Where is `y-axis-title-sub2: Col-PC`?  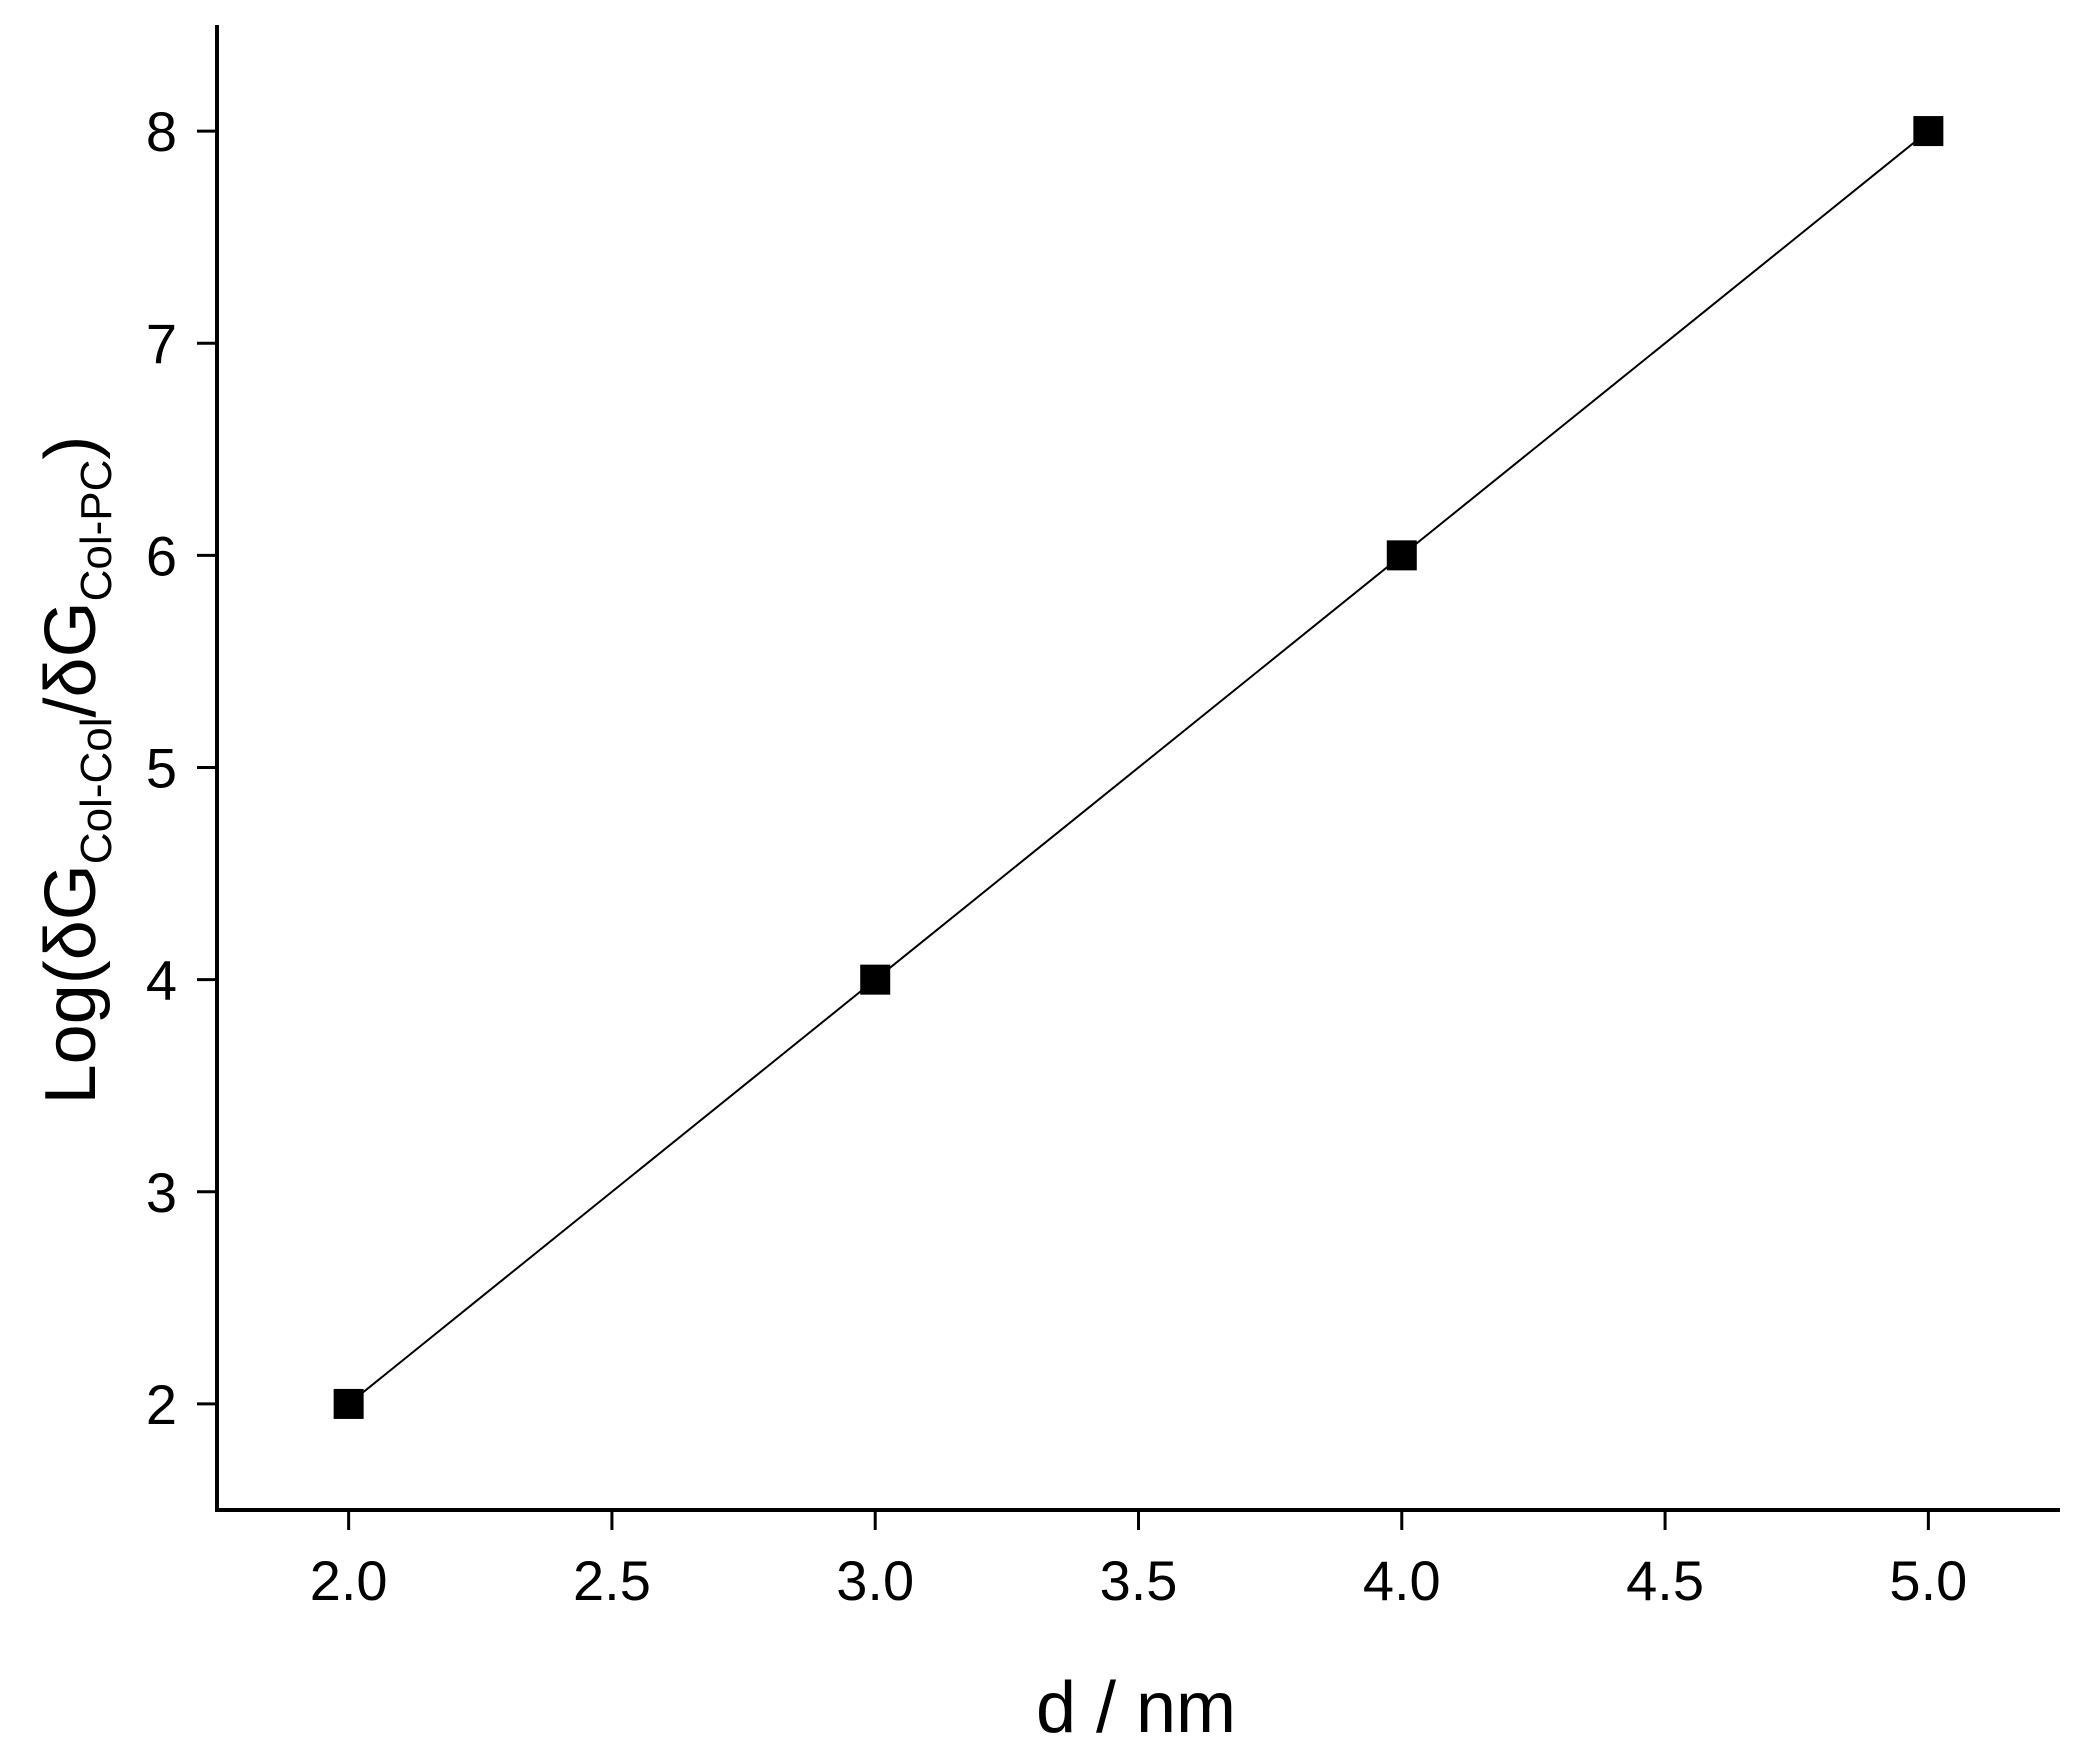
y-axis-title-sub2: Col-PC is located at coordinates (96, 531).